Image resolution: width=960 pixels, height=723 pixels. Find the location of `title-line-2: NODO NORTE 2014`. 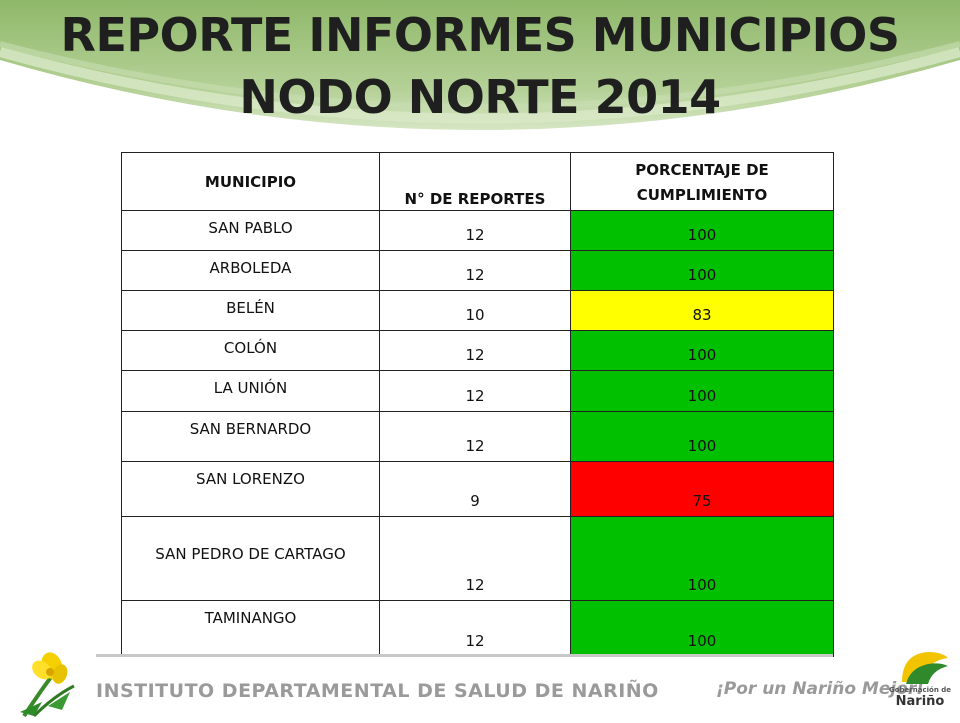

title-line-2: NODO NORTE 2014 is located at coordinates (480, 97).